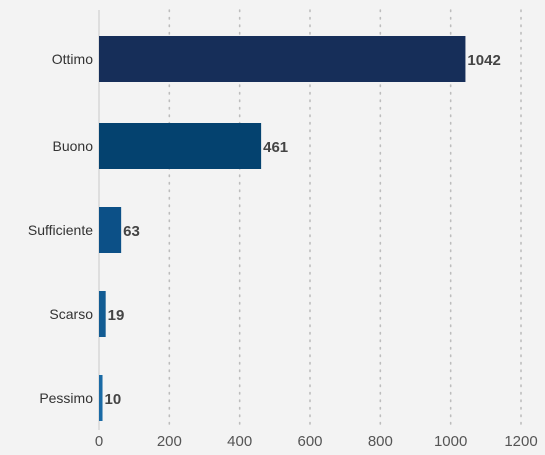 This screenshot has height=455, width=545. Describe the element at coordinates (101, 398) in the screenshot. I see `bar-pessimo` at that location.